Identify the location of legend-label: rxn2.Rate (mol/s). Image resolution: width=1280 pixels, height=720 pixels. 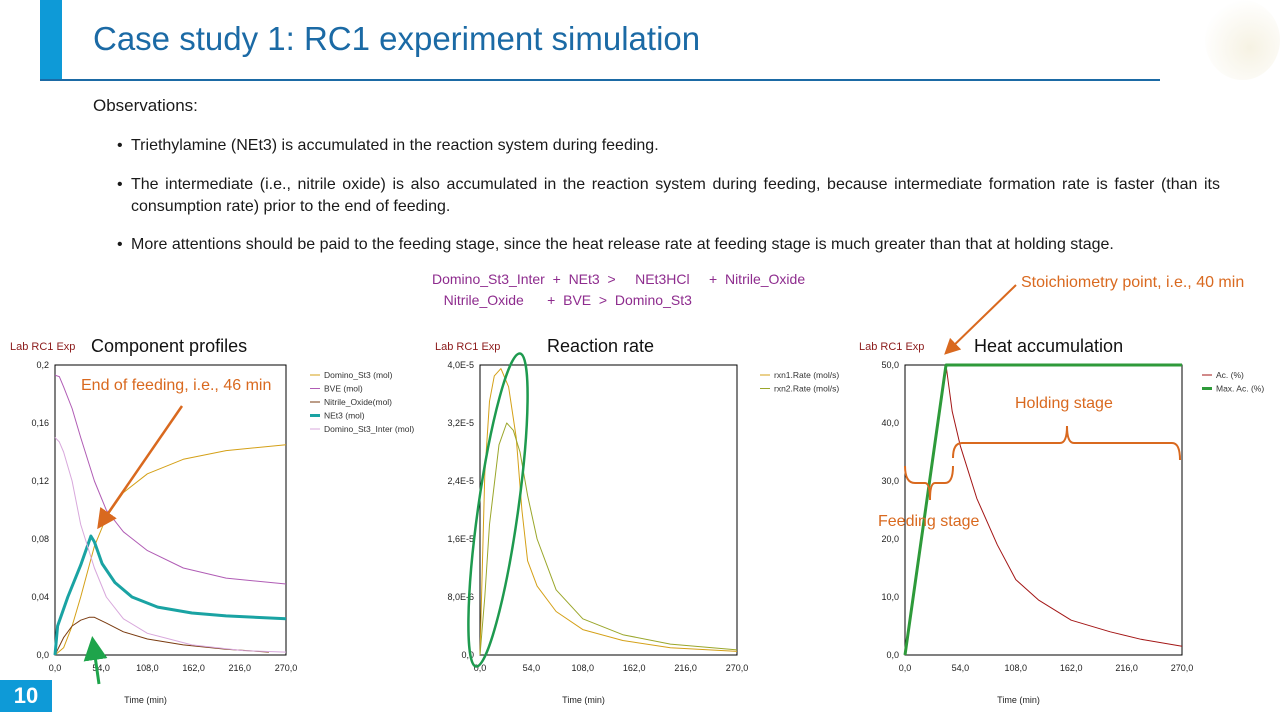
(806, 389).